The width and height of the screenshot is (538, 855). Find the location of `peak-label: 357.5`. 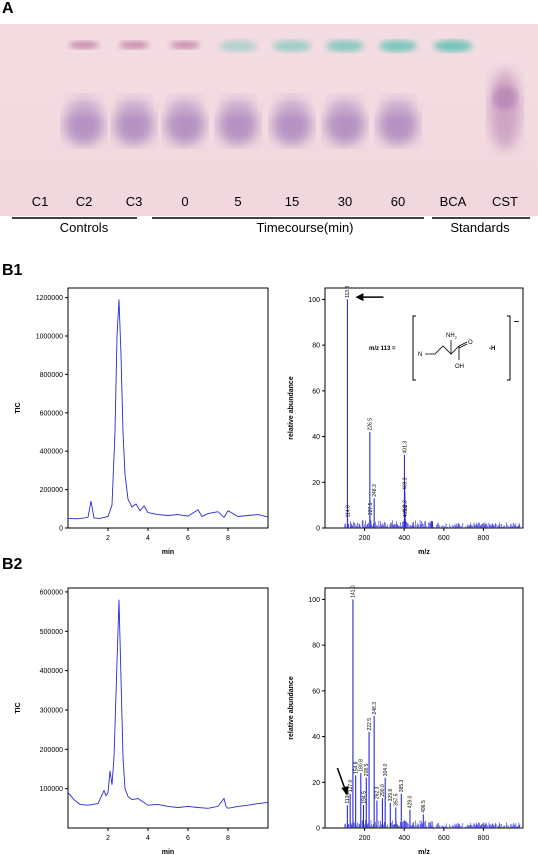

peak-label: 357.5 is located at coordinates (397, 799).